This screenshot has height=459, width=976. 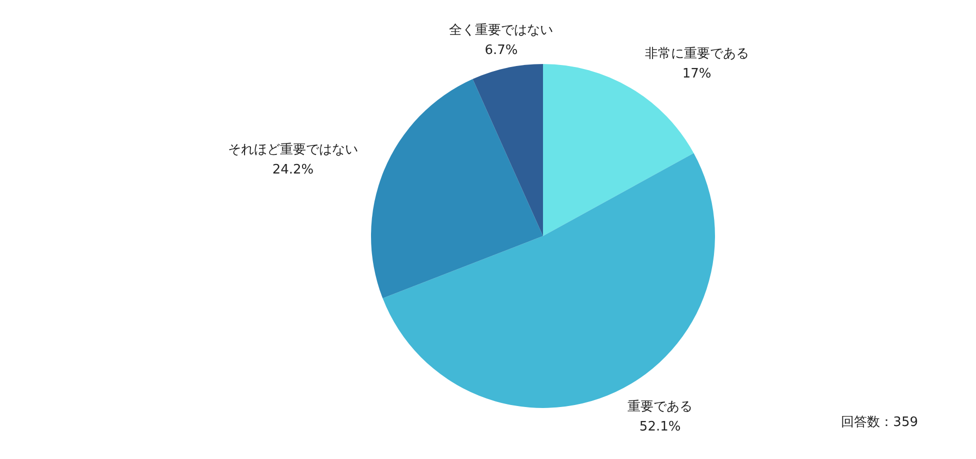 I want to click on data-label: 52.1%, so click(x=660, y=427).